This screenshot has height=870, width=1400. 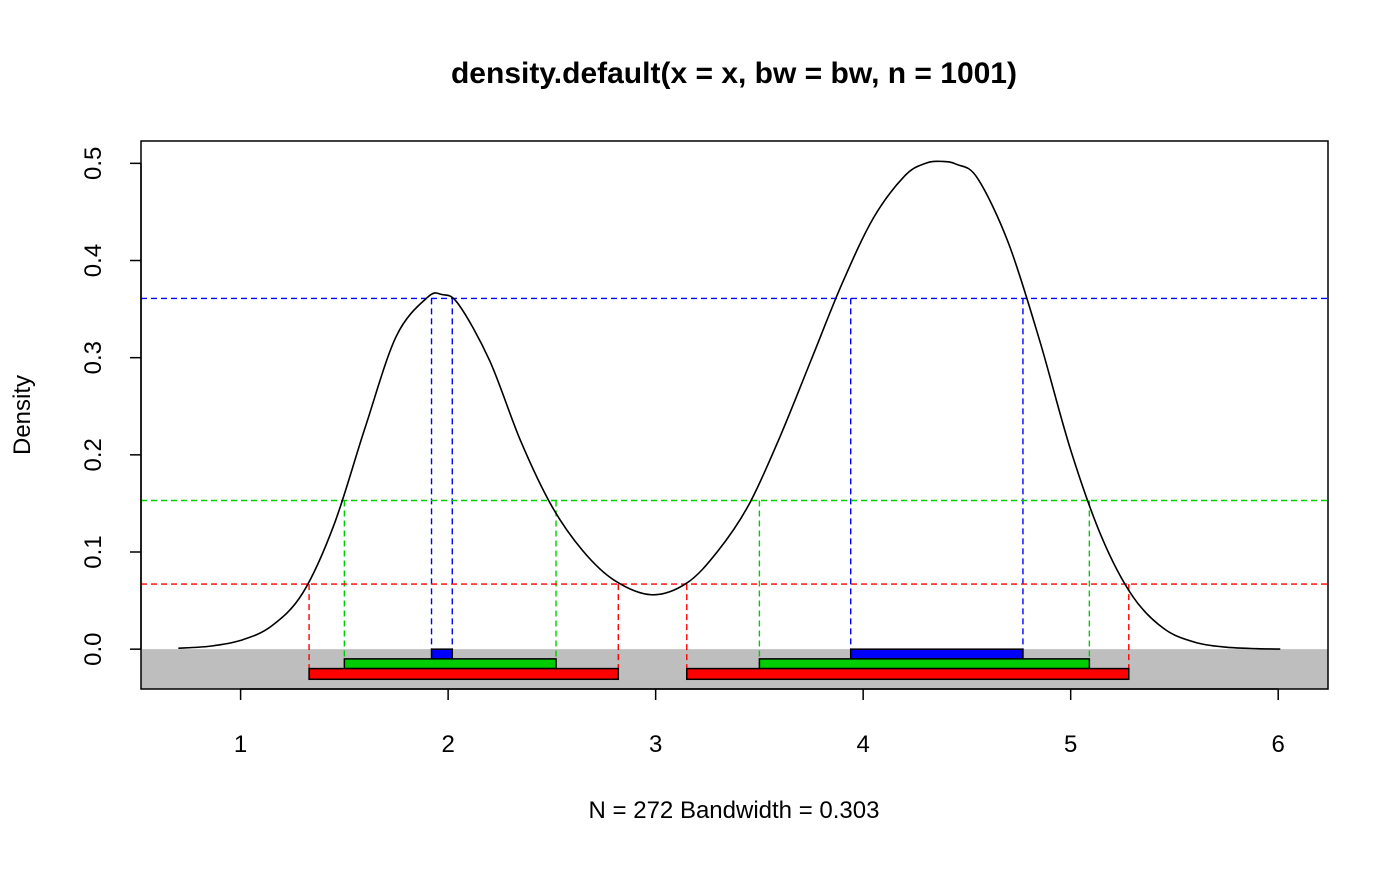 I want to click on x-tick-label-4: 5, so click(x=1070, y=744).